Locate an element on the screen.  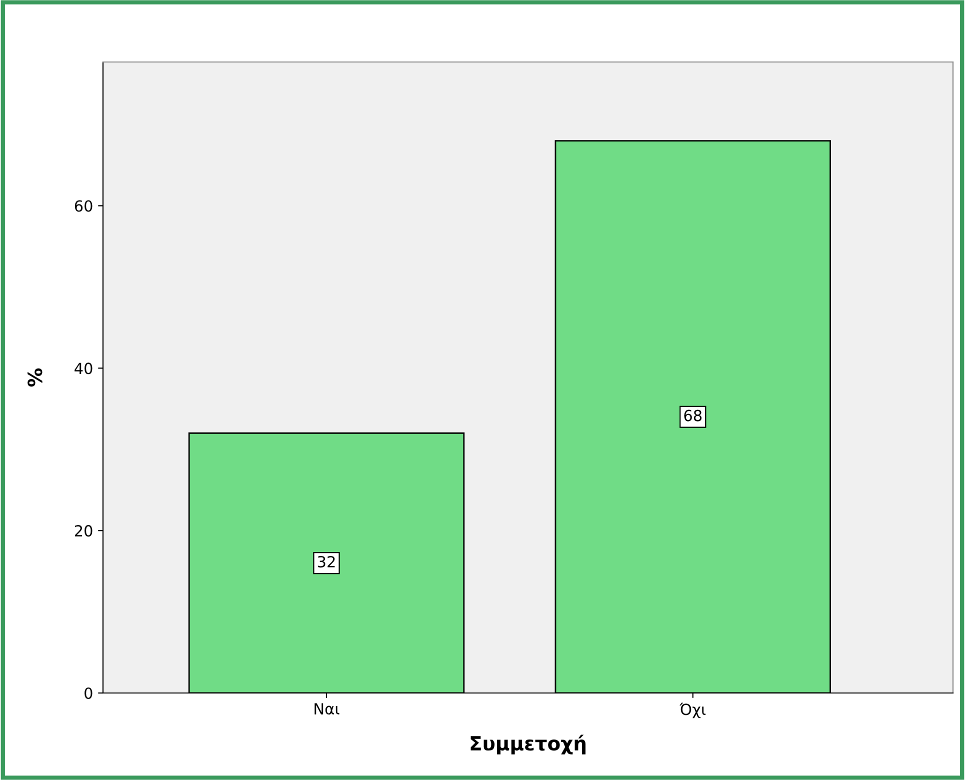
y-tick-label: 40 is located at coordinates (83, 368).